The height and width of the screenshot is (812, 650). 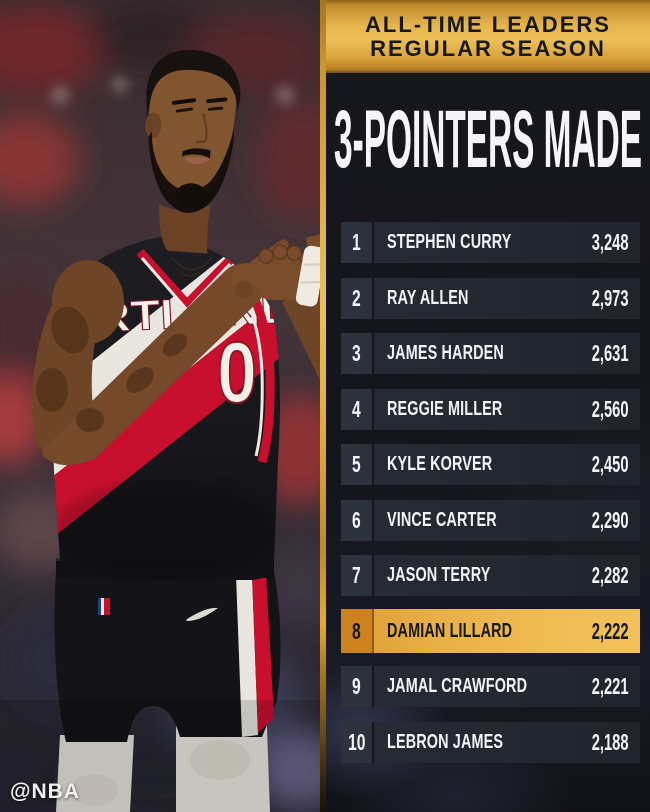 I want to click on jersey-red-sash, so click(x=166, y=392).